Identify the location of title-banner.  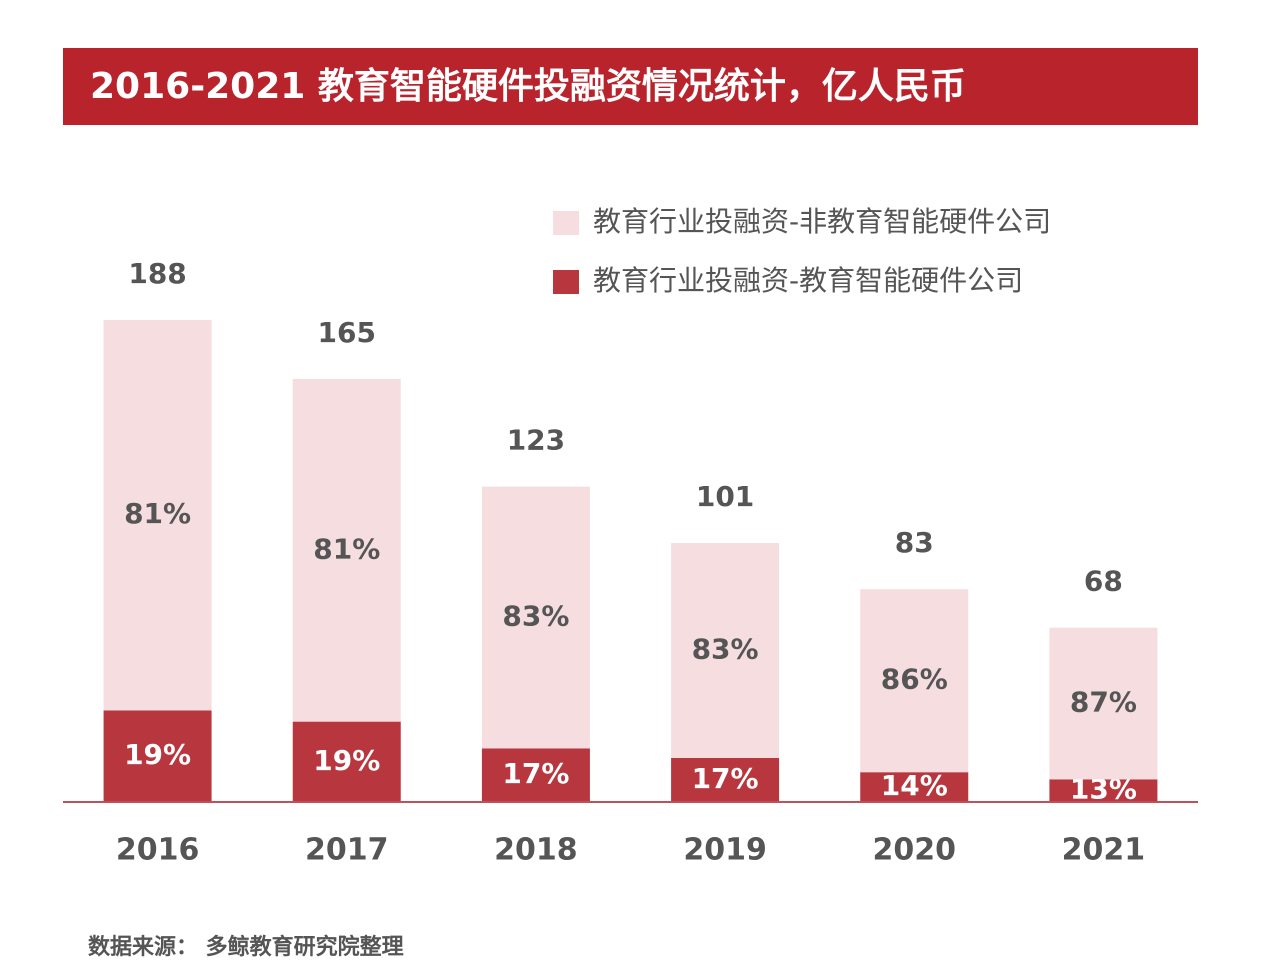
(630, 86).